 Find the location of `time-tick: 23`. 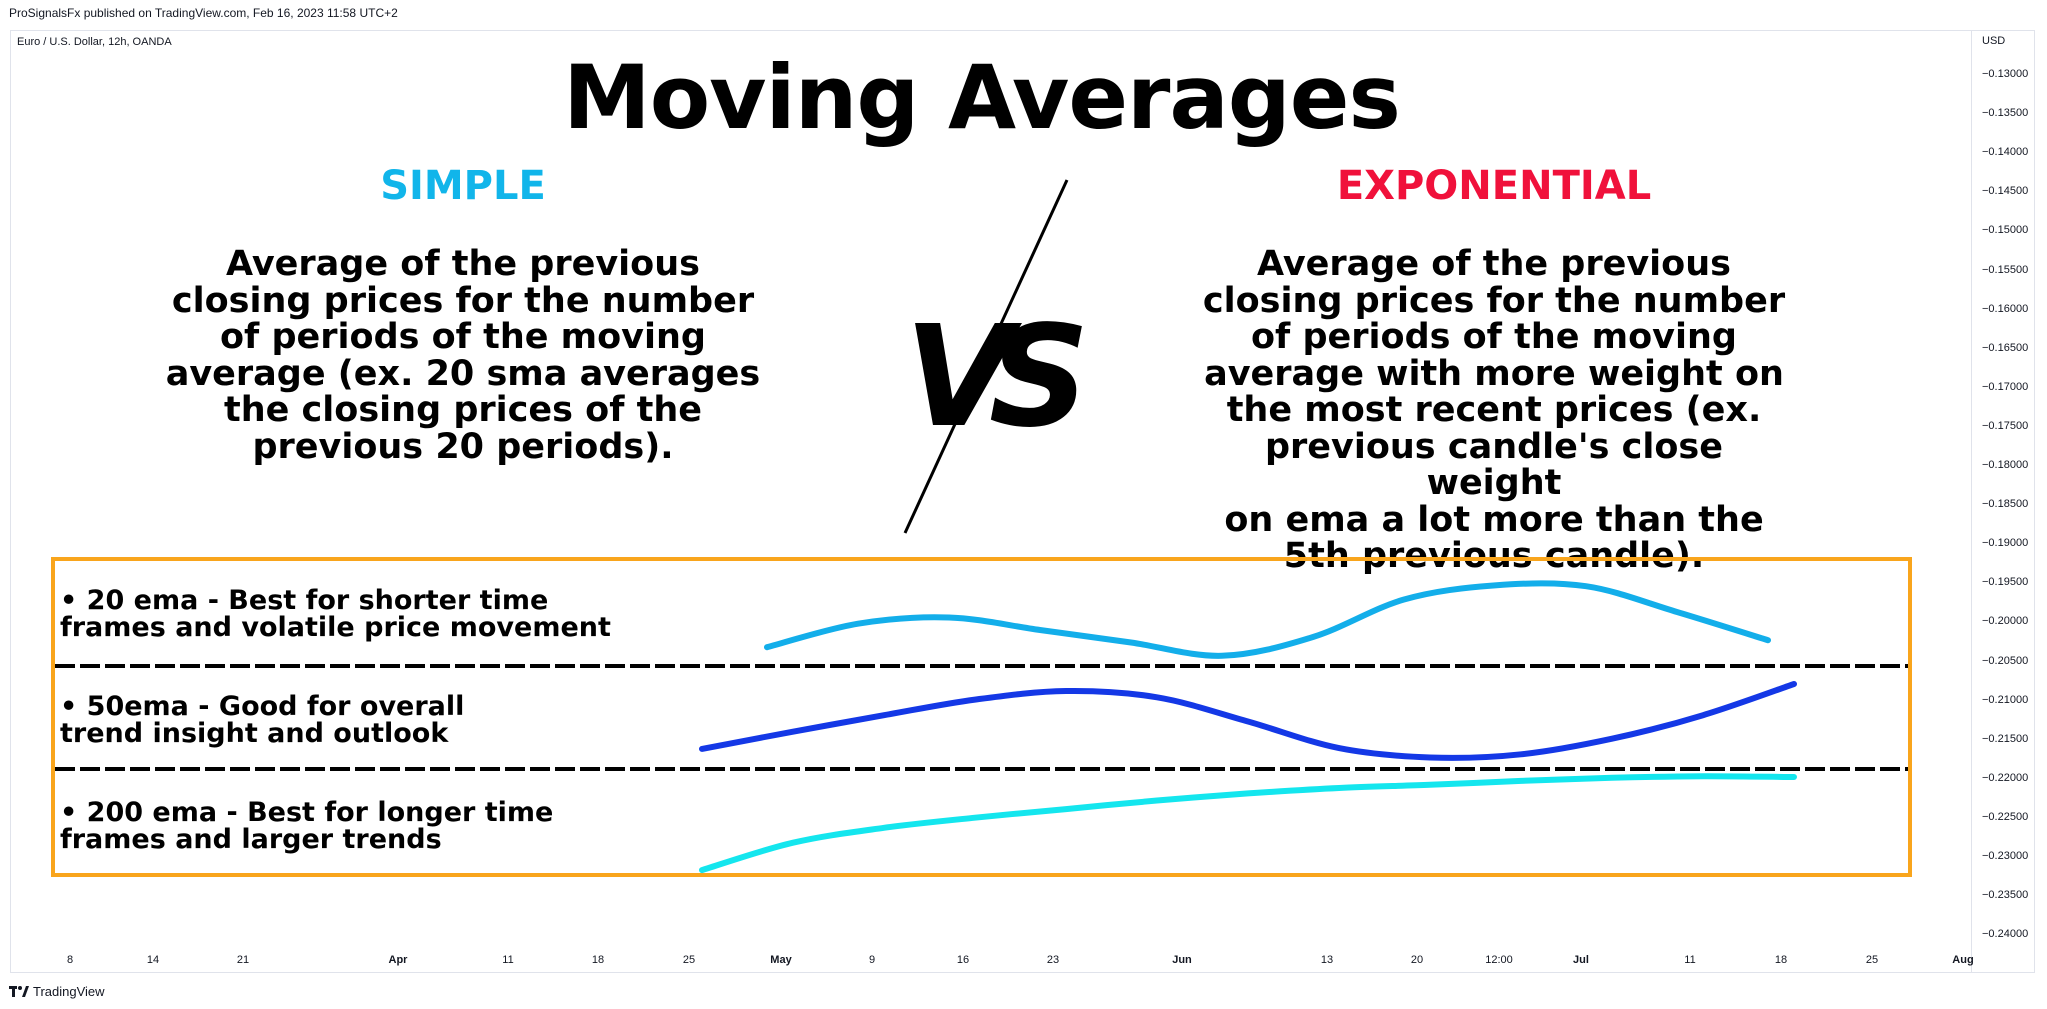

time-tick: 23 is located at coordinates (1053, 960).